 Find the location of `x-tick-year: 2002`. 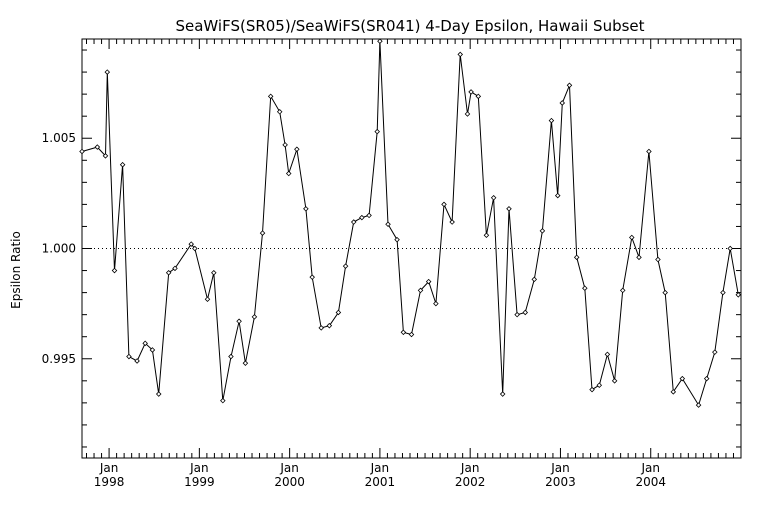

x-tick-year: 2002 is located at coordinates (470, 482).